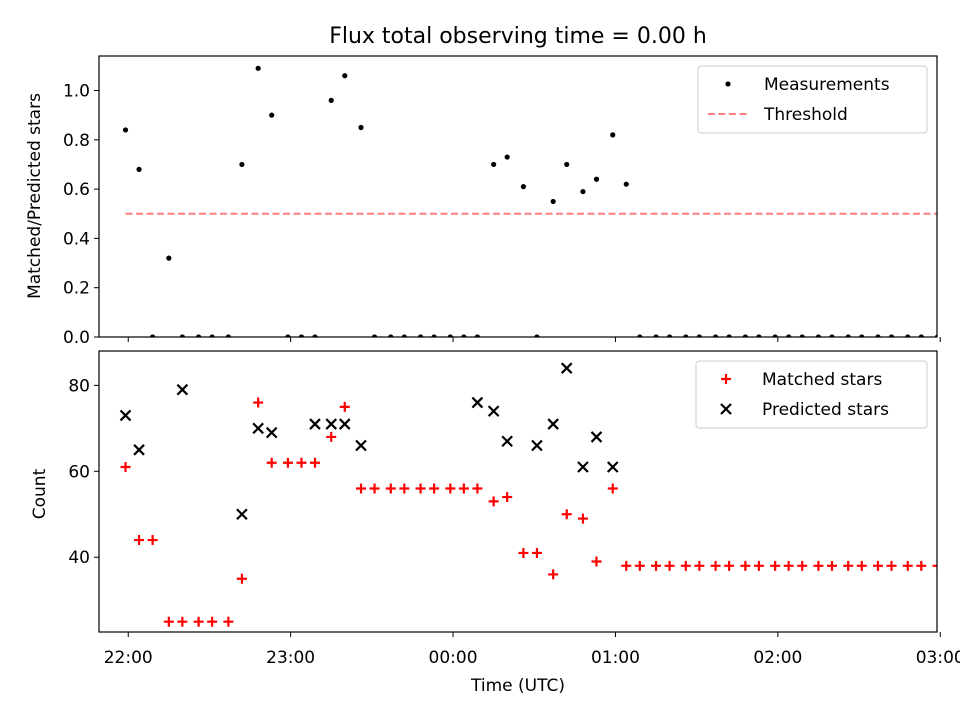 This screenshot has width=960, height=720. I want to click on bottom-series-predicted-stars, so click(369, 441).